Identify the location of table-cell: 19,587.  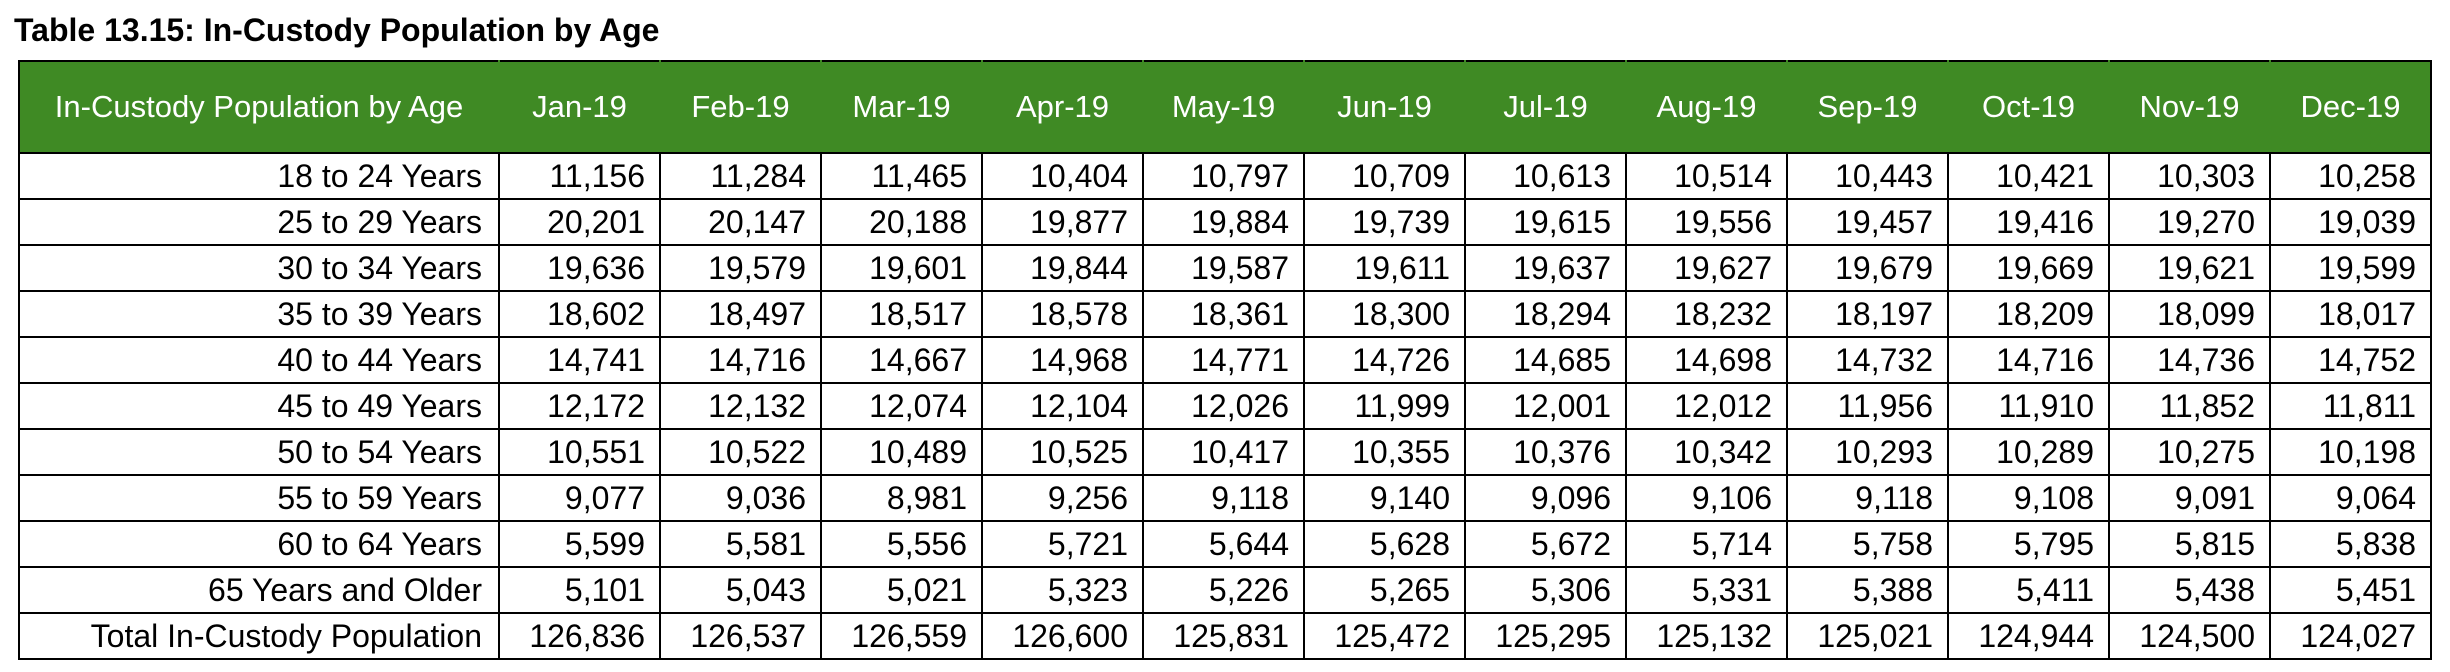
(1223, 268).